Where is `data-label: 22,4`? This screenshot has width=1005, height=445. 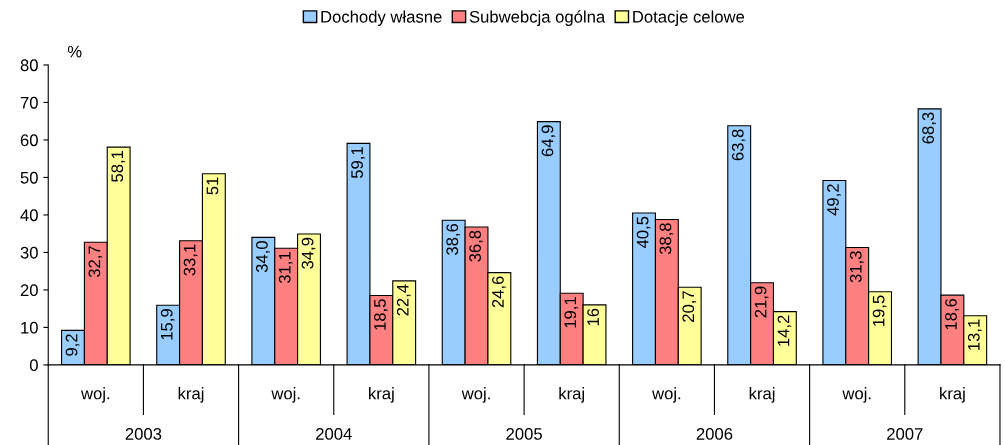 data-label: 22,4 is located at coordinates (403, 300).